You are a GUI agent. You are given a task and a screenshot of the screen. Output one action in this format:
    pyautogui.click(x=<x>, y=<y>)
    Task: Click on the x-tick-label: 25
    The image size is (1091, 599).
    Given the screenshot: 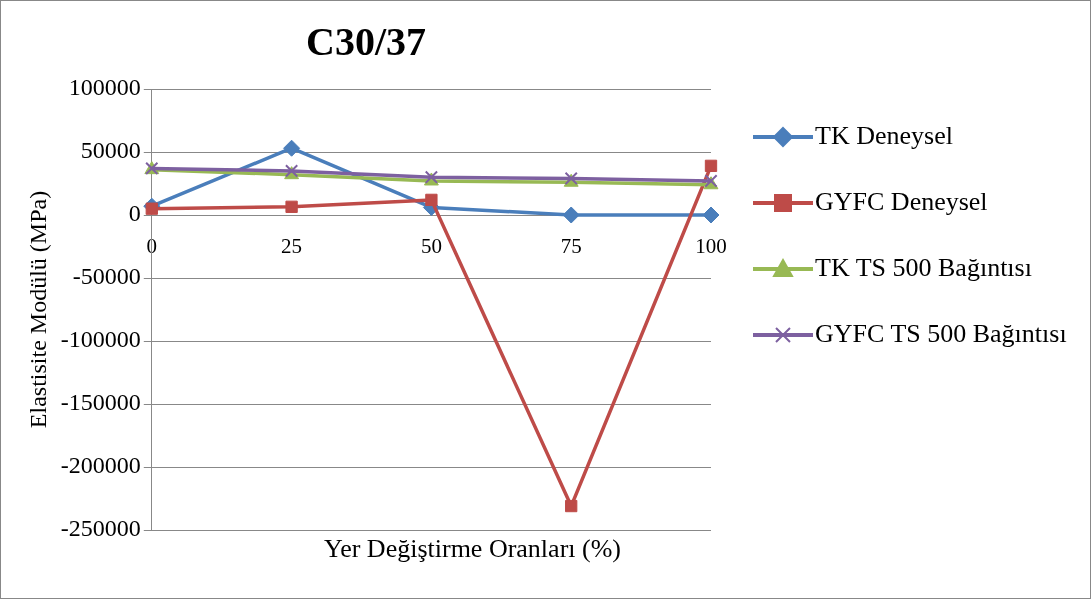 What is the action you would take?
    pyautogui.click(x=292, y=246)
    